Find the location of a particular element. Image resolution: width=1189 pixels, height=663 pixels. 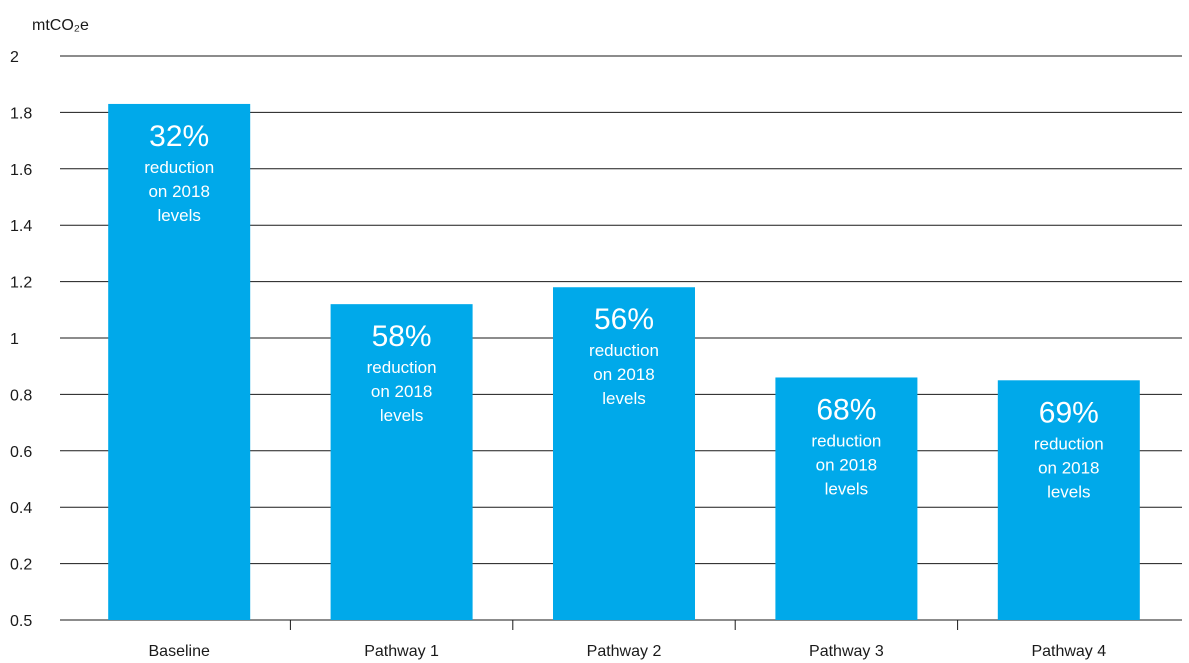

y-tick-label: 1.8 is located at coordinates (21, 113).